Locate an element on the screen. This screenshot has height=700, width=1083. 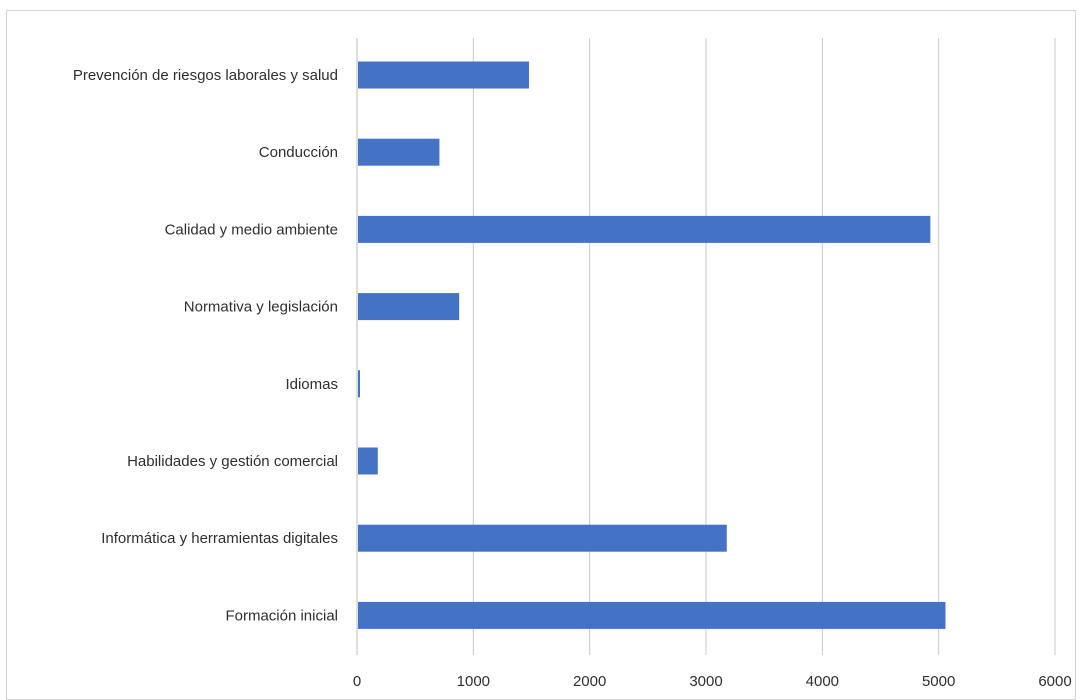
x-tick-label: 6000 is located at coordinates (1054, 681).